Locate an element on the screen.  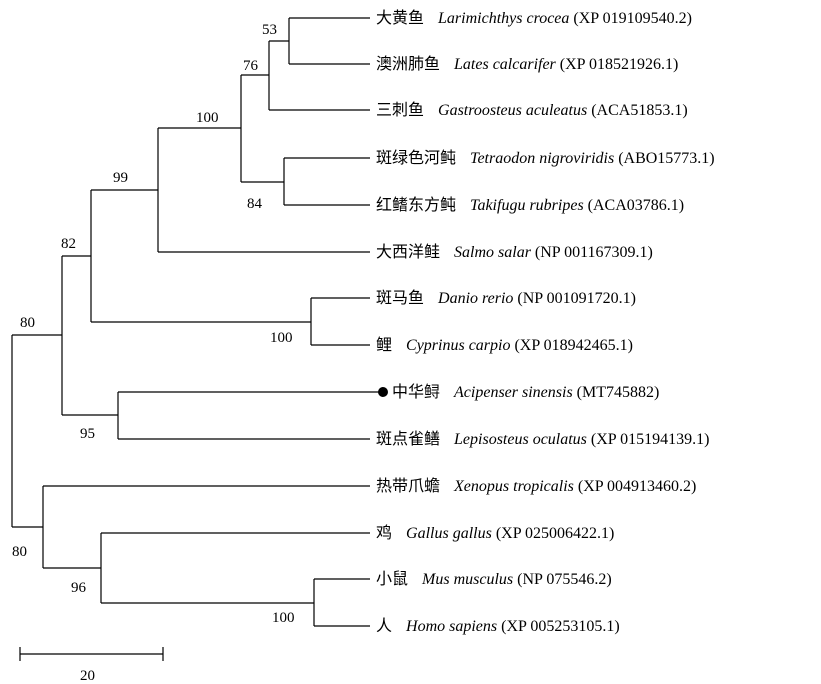
taxon-label: 热带爪蟾 Xenopus tropicalis (XP 004913460.2) is located at coordinates (536, 486).